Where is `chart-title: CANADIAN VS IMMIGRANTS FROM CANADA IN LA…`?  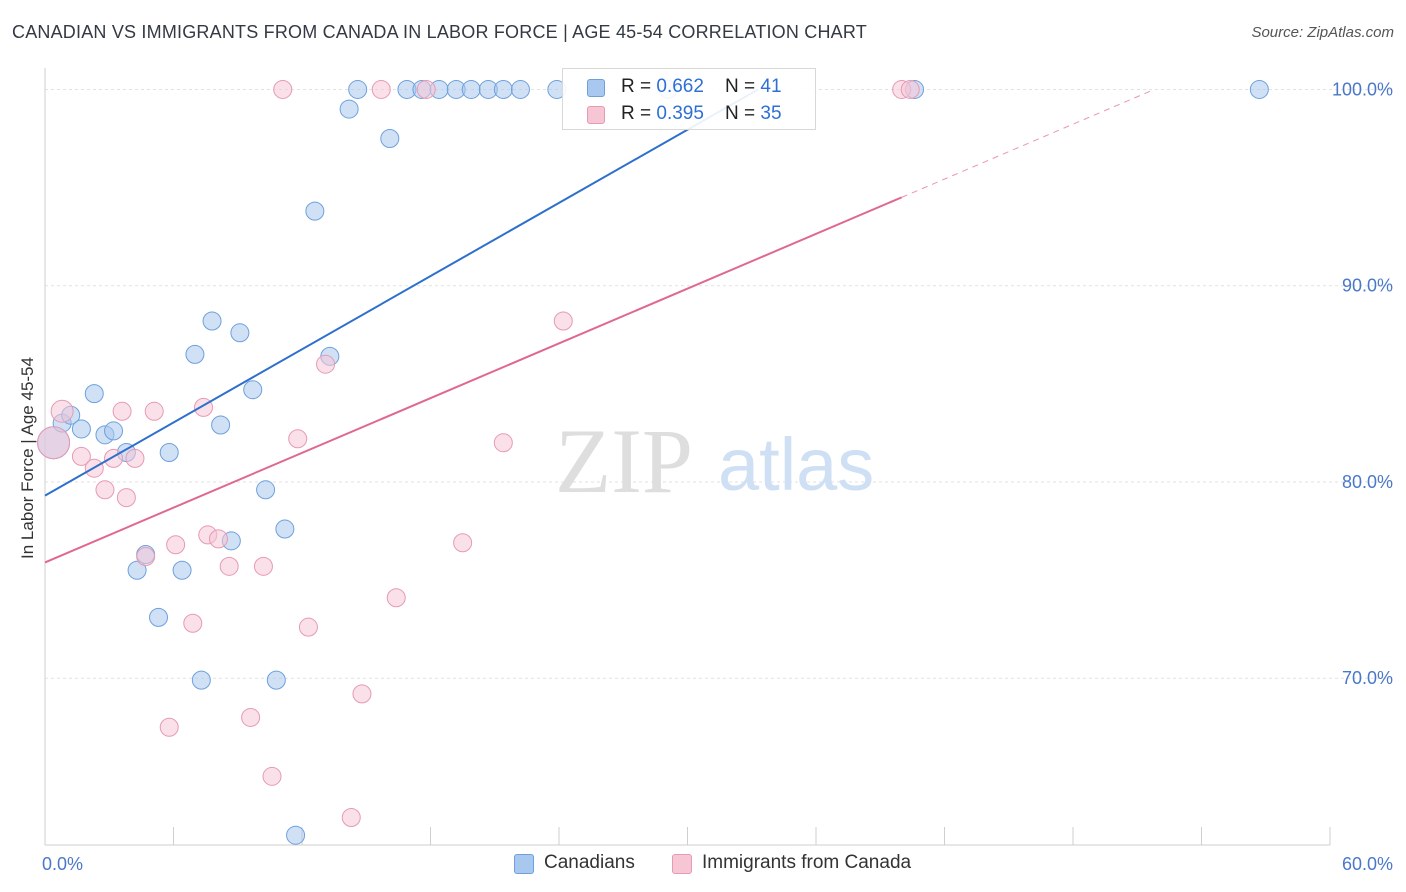
chart-title: CANADIAN VS IMMIGRANTS FROM CANADA IN LA… is located at coordinates (439, 32).